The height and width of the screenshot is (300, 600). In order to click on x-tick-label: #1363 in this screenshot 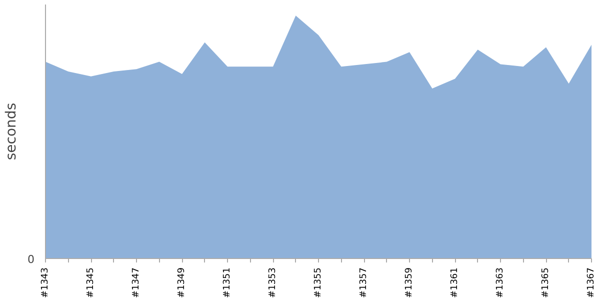, I will do `click(501, 282)`.